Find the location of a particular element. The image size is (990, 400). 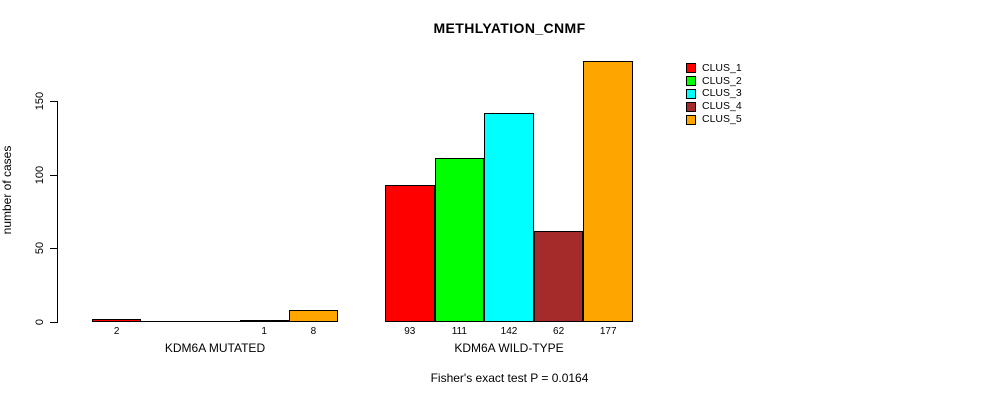

legend-label: CLUS_3 is located at coordinates (722, 93).